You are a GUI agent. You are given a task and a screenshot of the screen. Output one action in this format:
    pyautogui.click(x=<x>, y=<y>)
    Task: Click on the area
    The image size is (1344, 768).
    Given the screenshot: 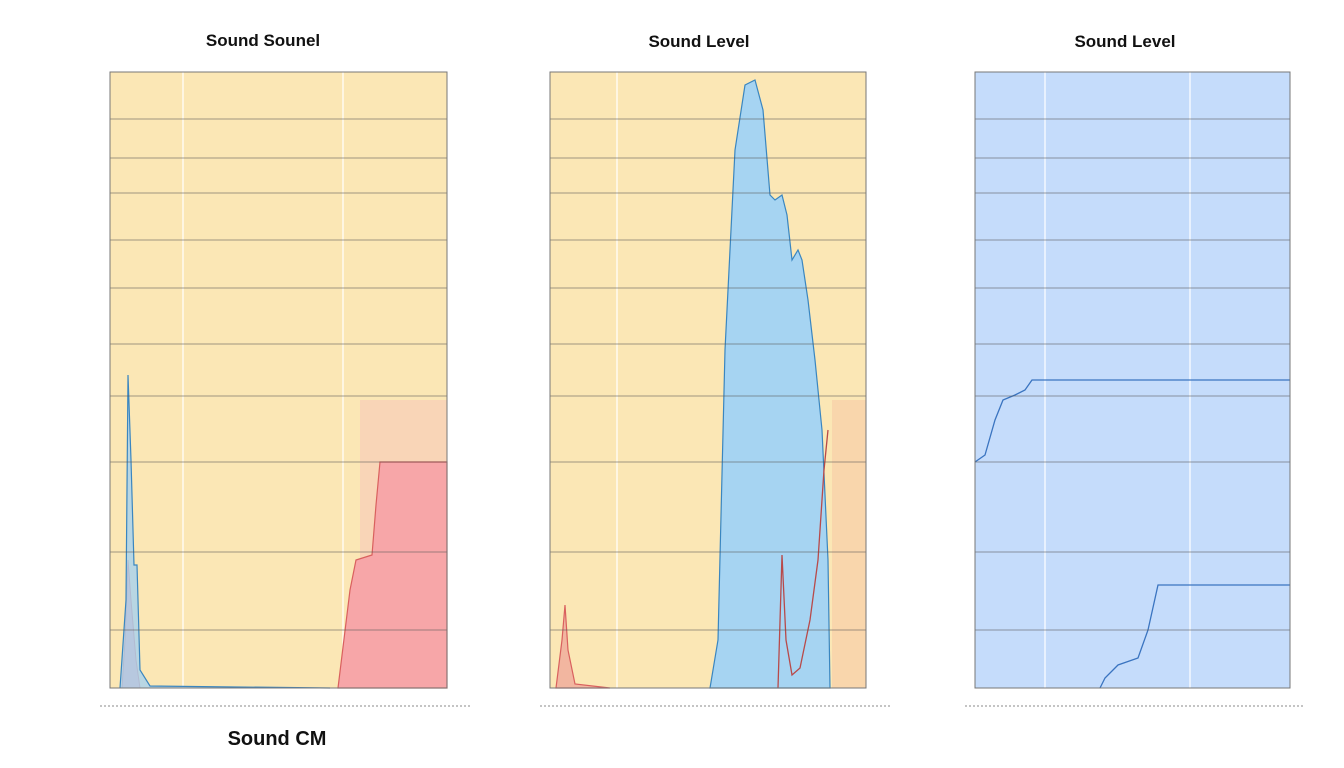 What is the action you would take?
    pyautogui.click(x=770, y=384)
    